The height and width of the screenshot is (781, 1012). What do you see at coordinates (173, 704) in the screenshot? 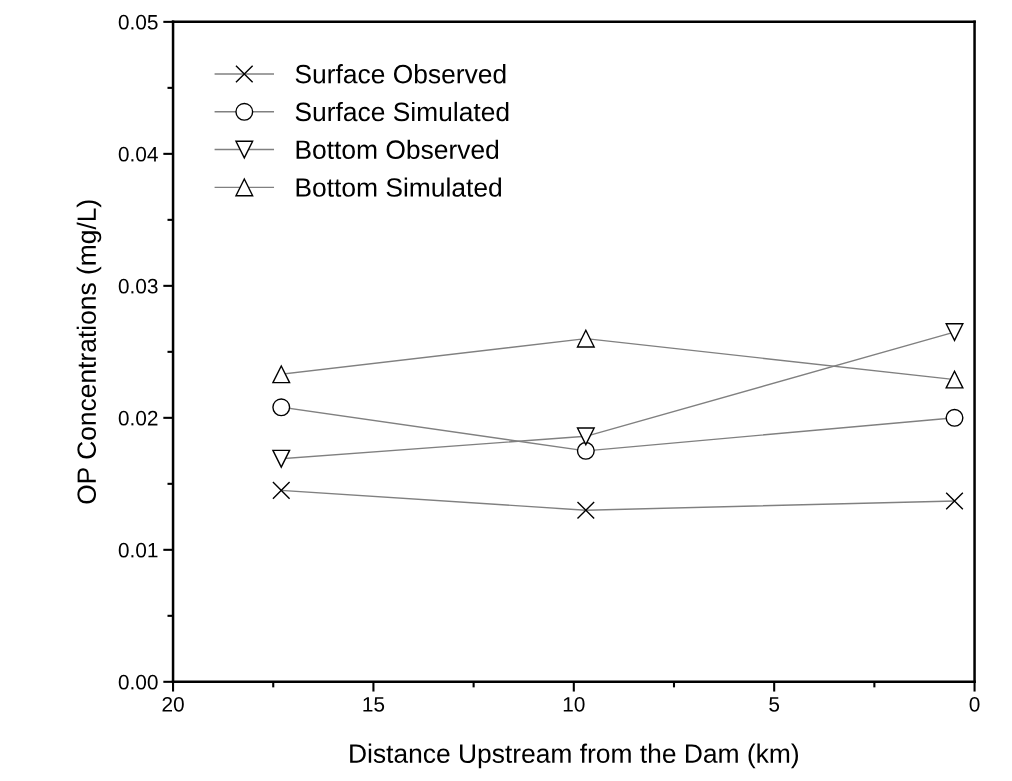
I see `x-tick-label: 20` at bounding box center [173, 704].